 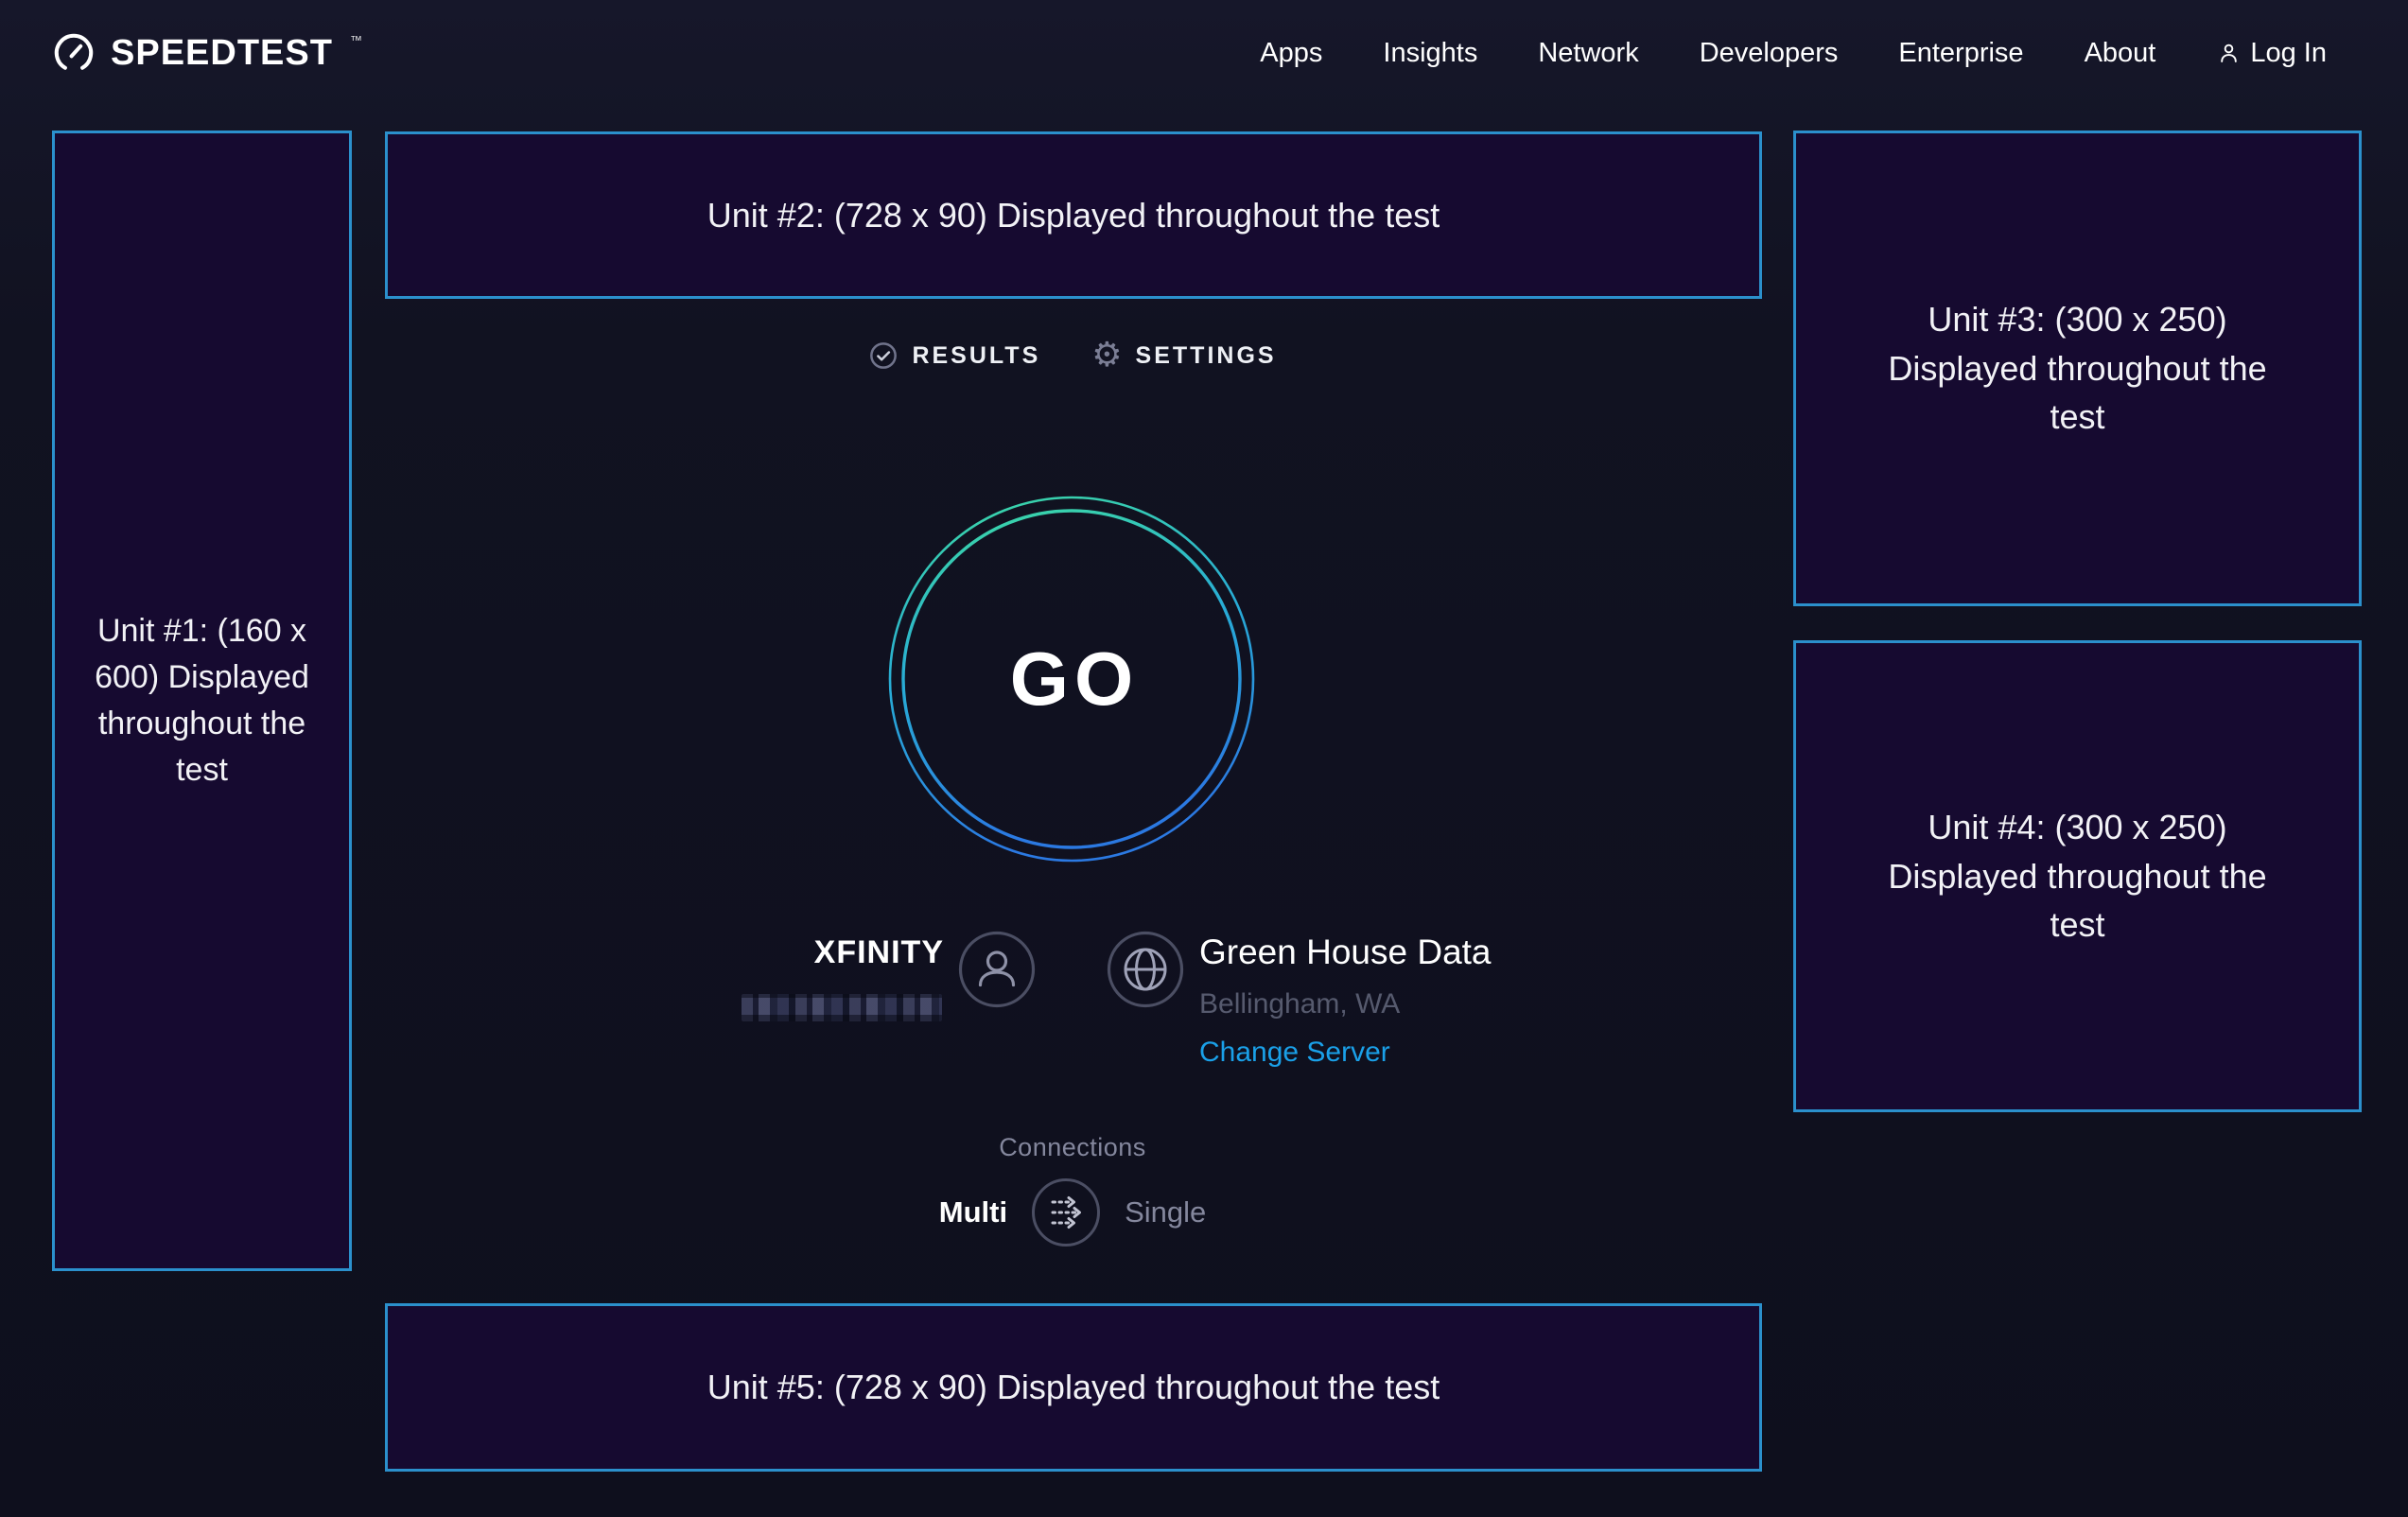 What do you see at coordinates (879, 952) in the screenshot?
I see `isp-name: XFINITY` at bounding box center [879, 952].